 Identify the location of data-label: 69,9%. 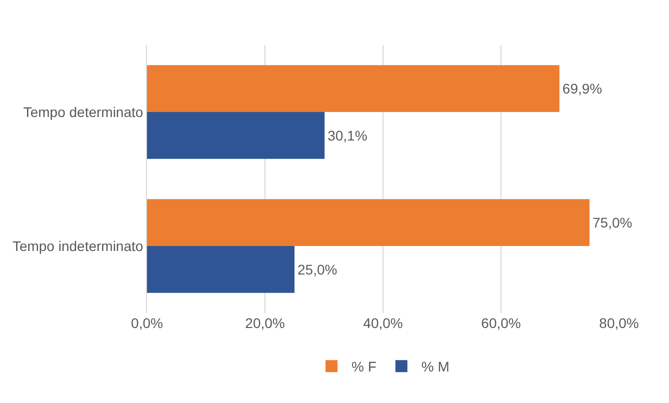
(582, 88).